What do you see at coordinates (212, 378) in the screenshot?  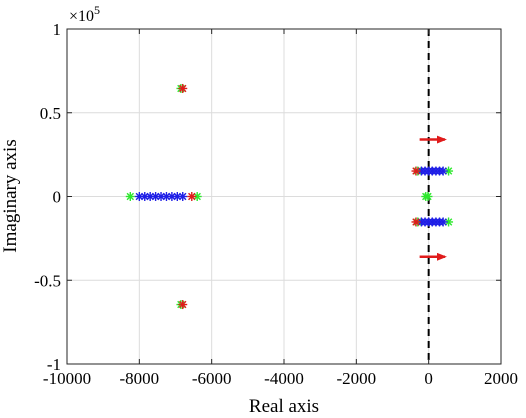 I see `x-tick-label: -6000` at bounding box center [212, 378].